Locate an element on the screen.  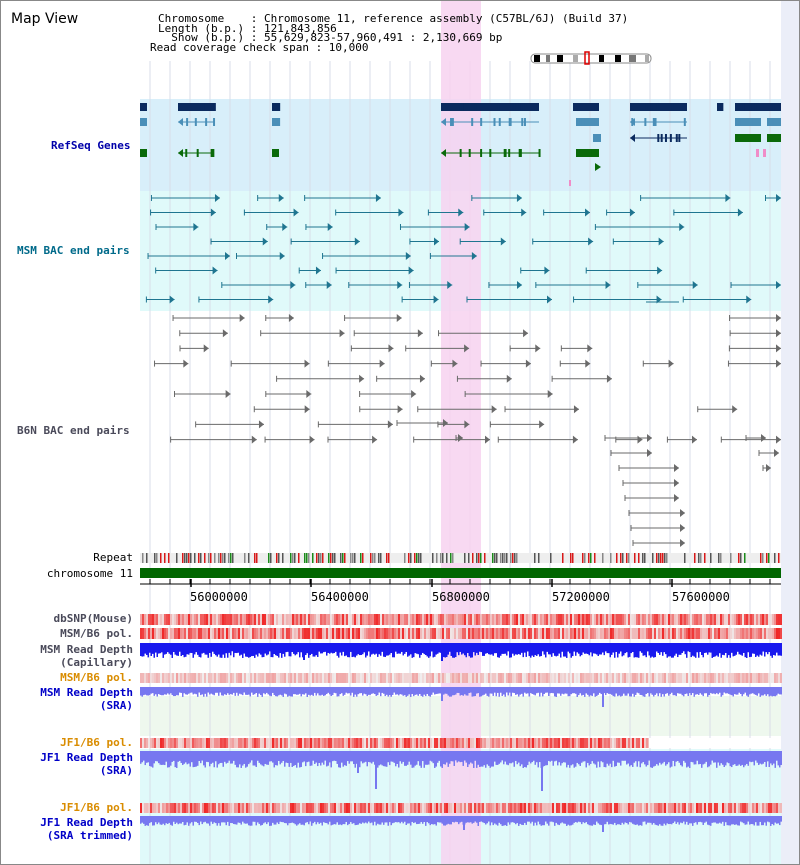
track-label-msm-b6-pol: MSM/B6 pol. is located at coordinates (96, 633).